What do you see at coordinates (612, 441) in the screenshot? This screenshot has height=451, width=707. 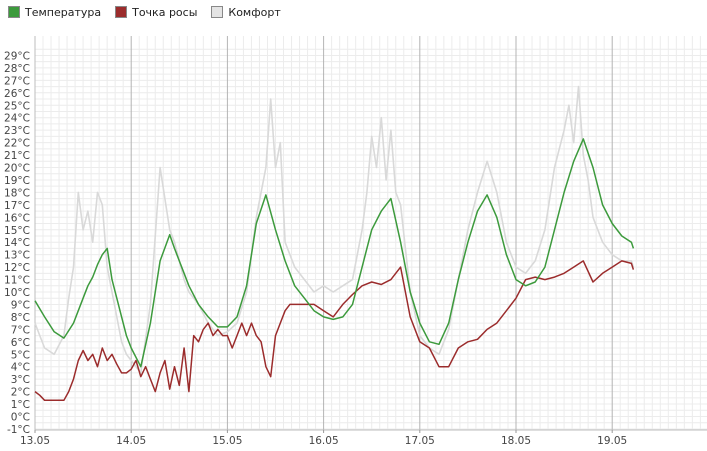 I see `x-tick-label: 19.05` at bounding box center [612, 441].